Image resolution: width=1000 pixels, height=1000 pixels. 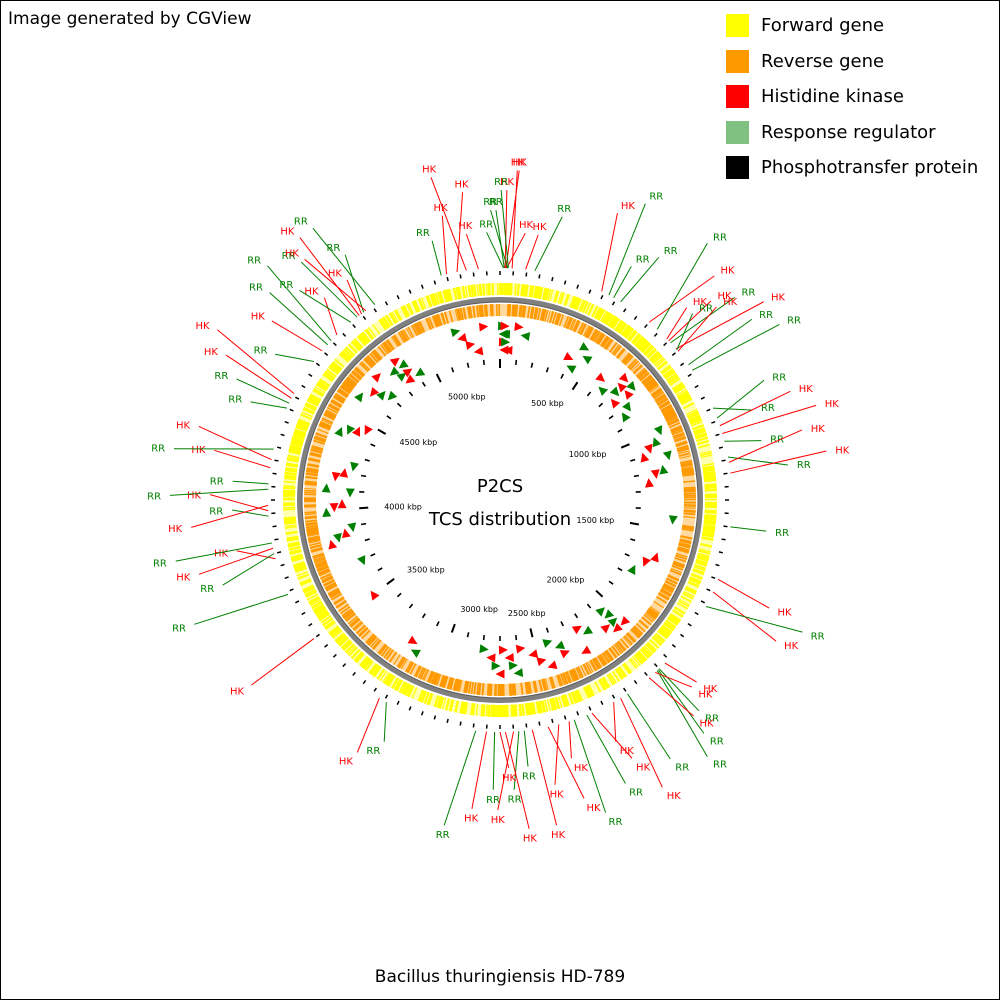 I want to click on tick-label: 1500 kbp, so click(x=596, y=520).